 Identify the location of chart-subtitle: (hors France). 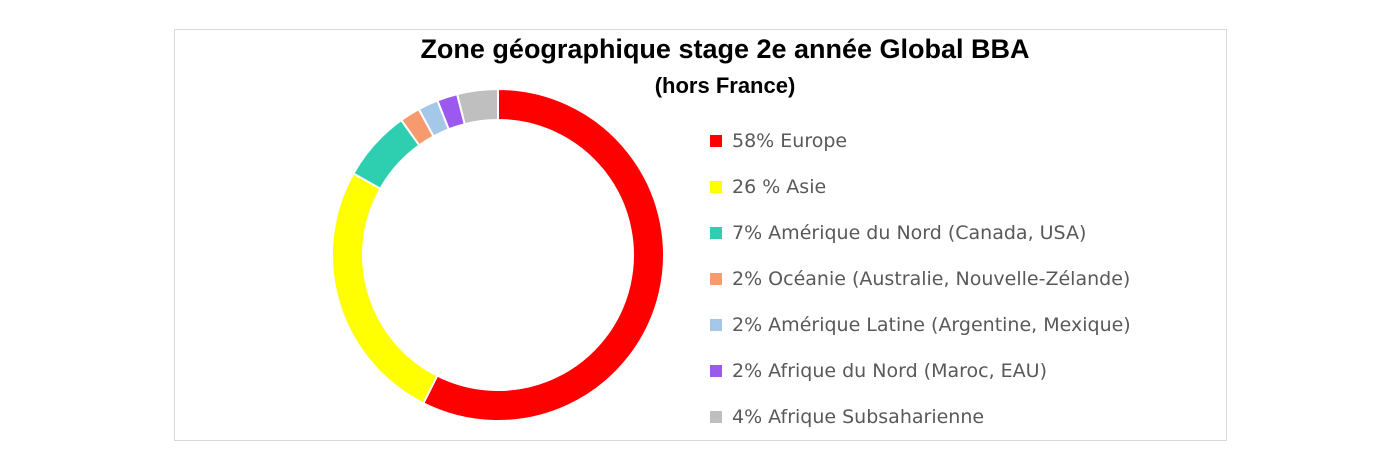
(725, 85).